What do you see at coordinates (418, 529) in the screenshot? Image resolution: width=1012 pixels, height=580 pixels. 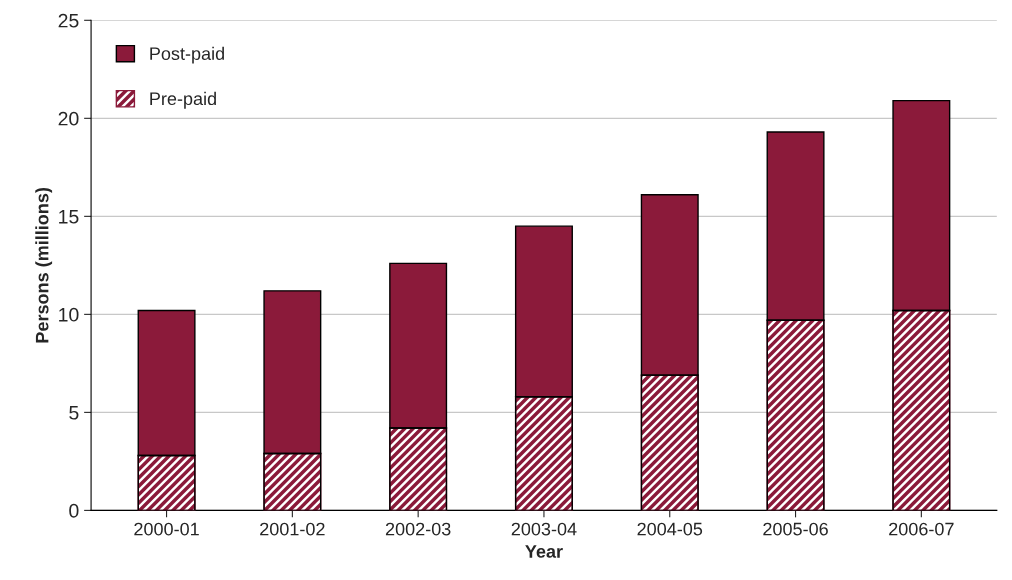 I see `x-tick-label: 2002-03` at bounding box center [418, 529].